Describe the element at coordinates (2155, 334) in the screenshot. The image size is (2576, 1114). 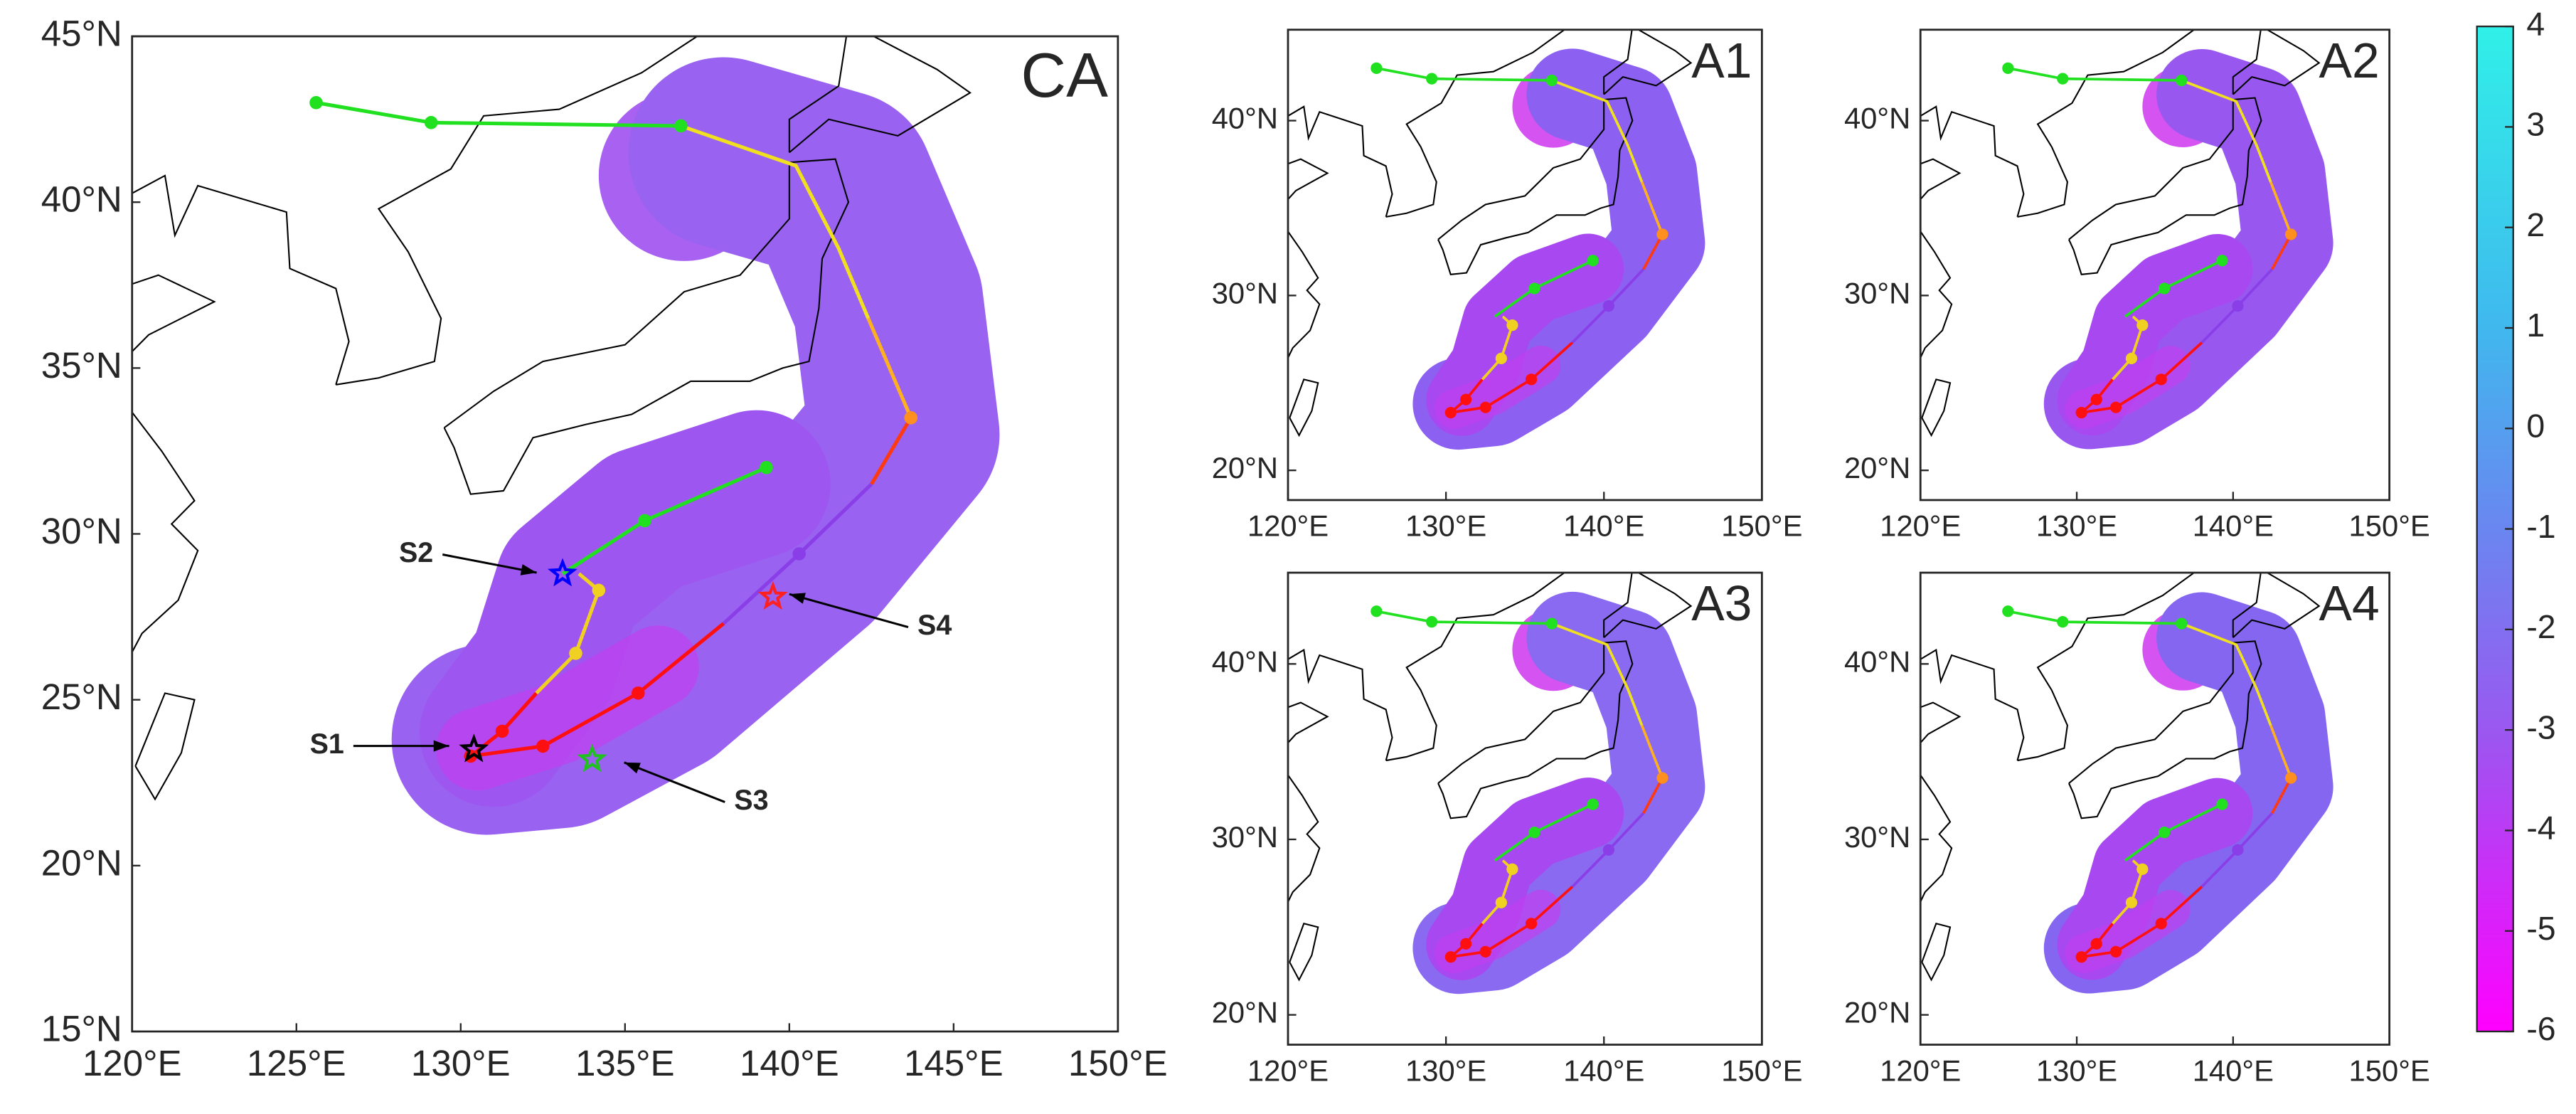
I see `field-blob` at that location.